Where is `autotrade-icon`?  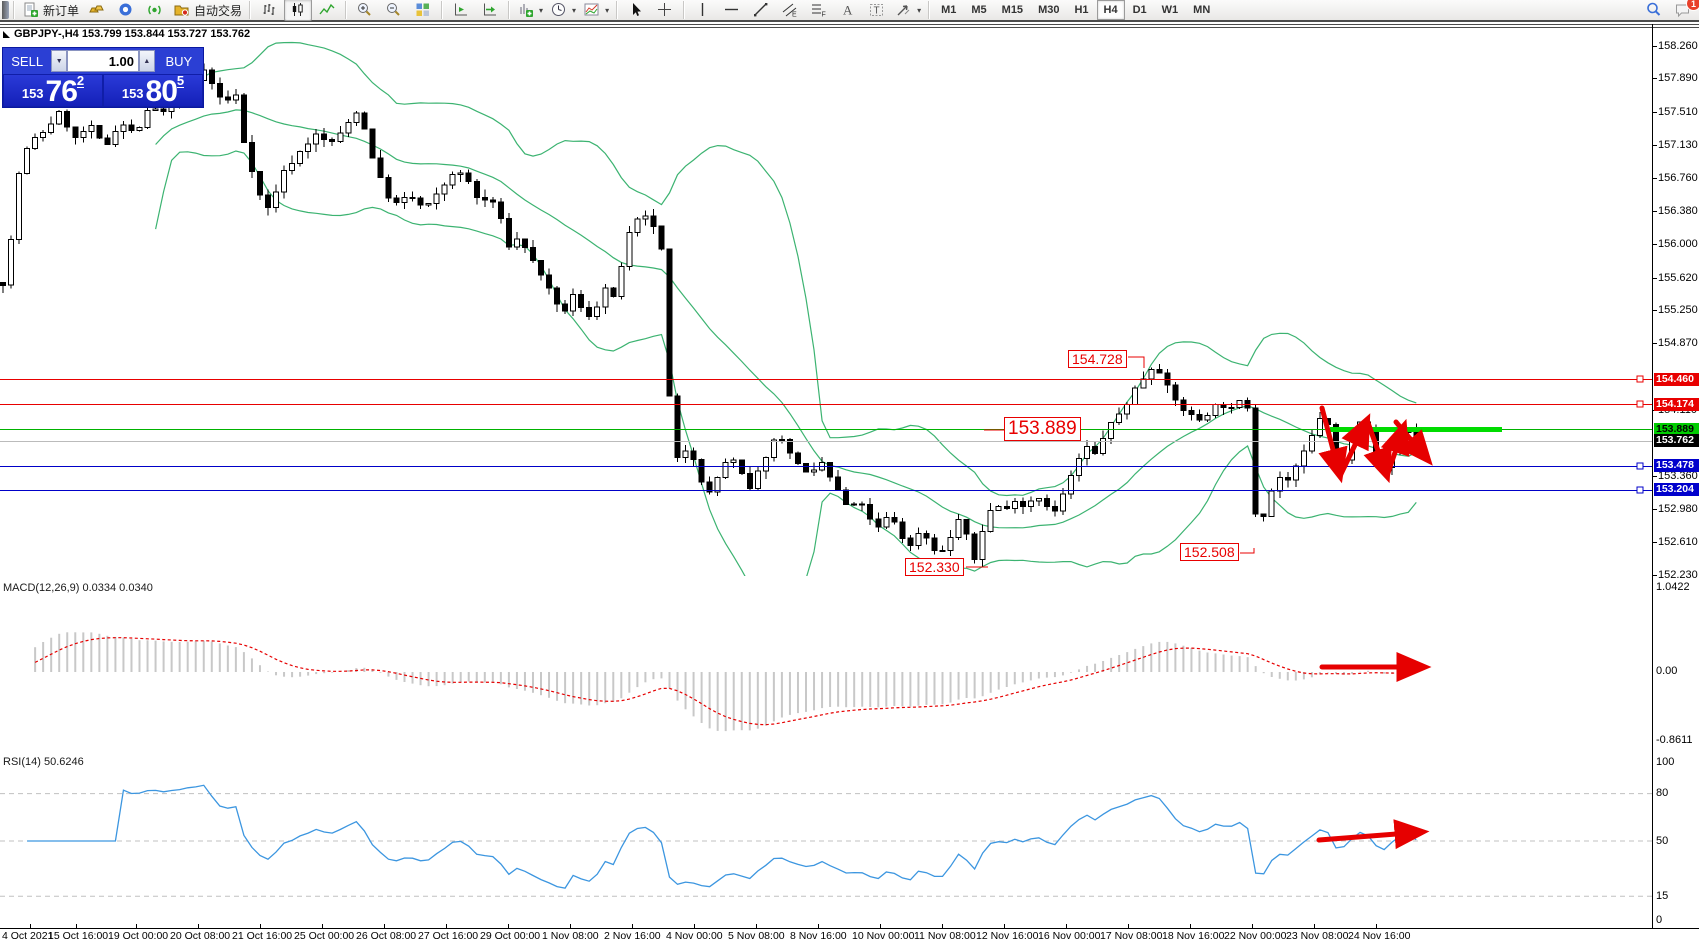 autotrade-icon is located at coordinates (182, 10).